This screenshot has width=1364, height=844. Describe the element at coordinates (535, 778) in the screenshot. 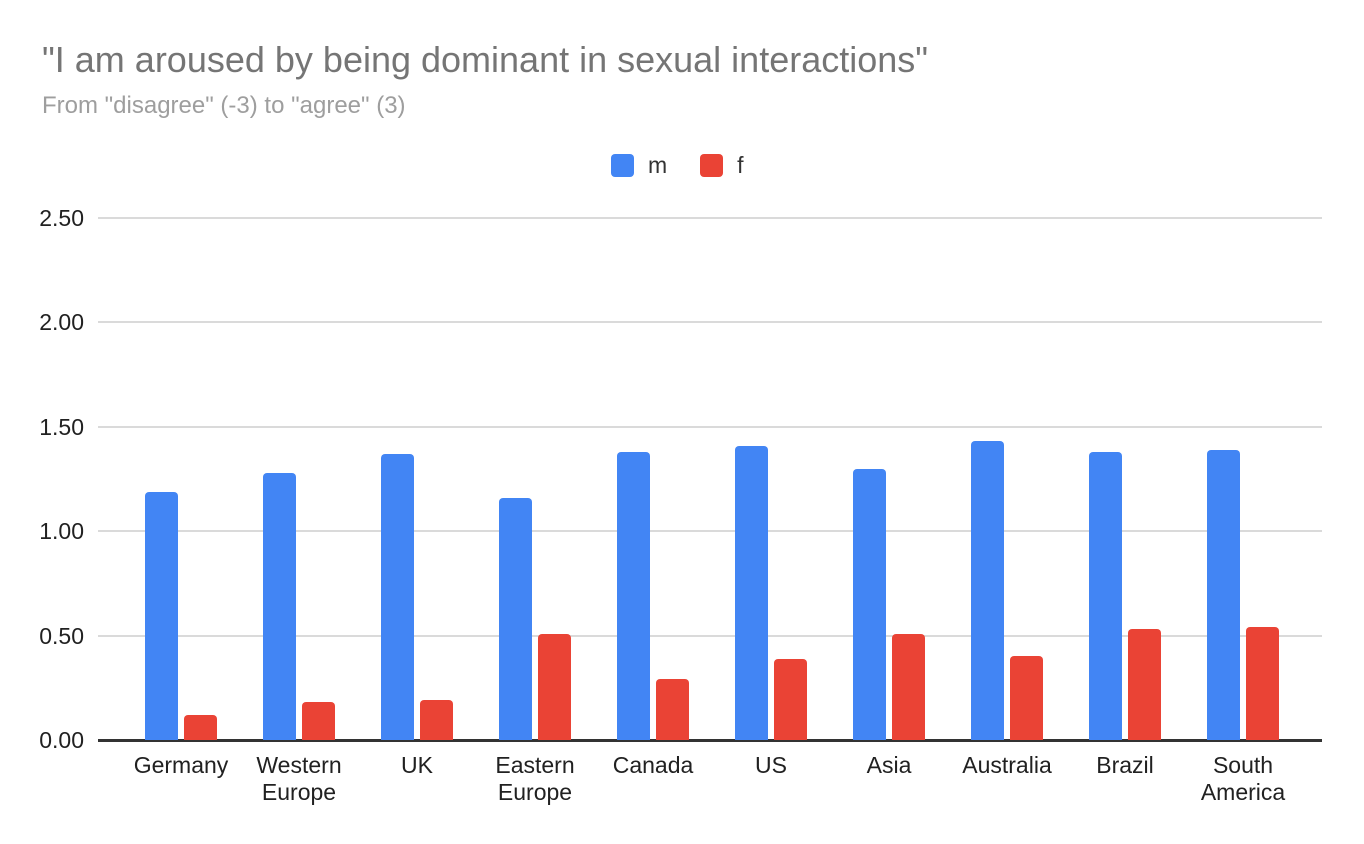

I see `xtick-label-eastern-europe: Eastern Europe` at that location.